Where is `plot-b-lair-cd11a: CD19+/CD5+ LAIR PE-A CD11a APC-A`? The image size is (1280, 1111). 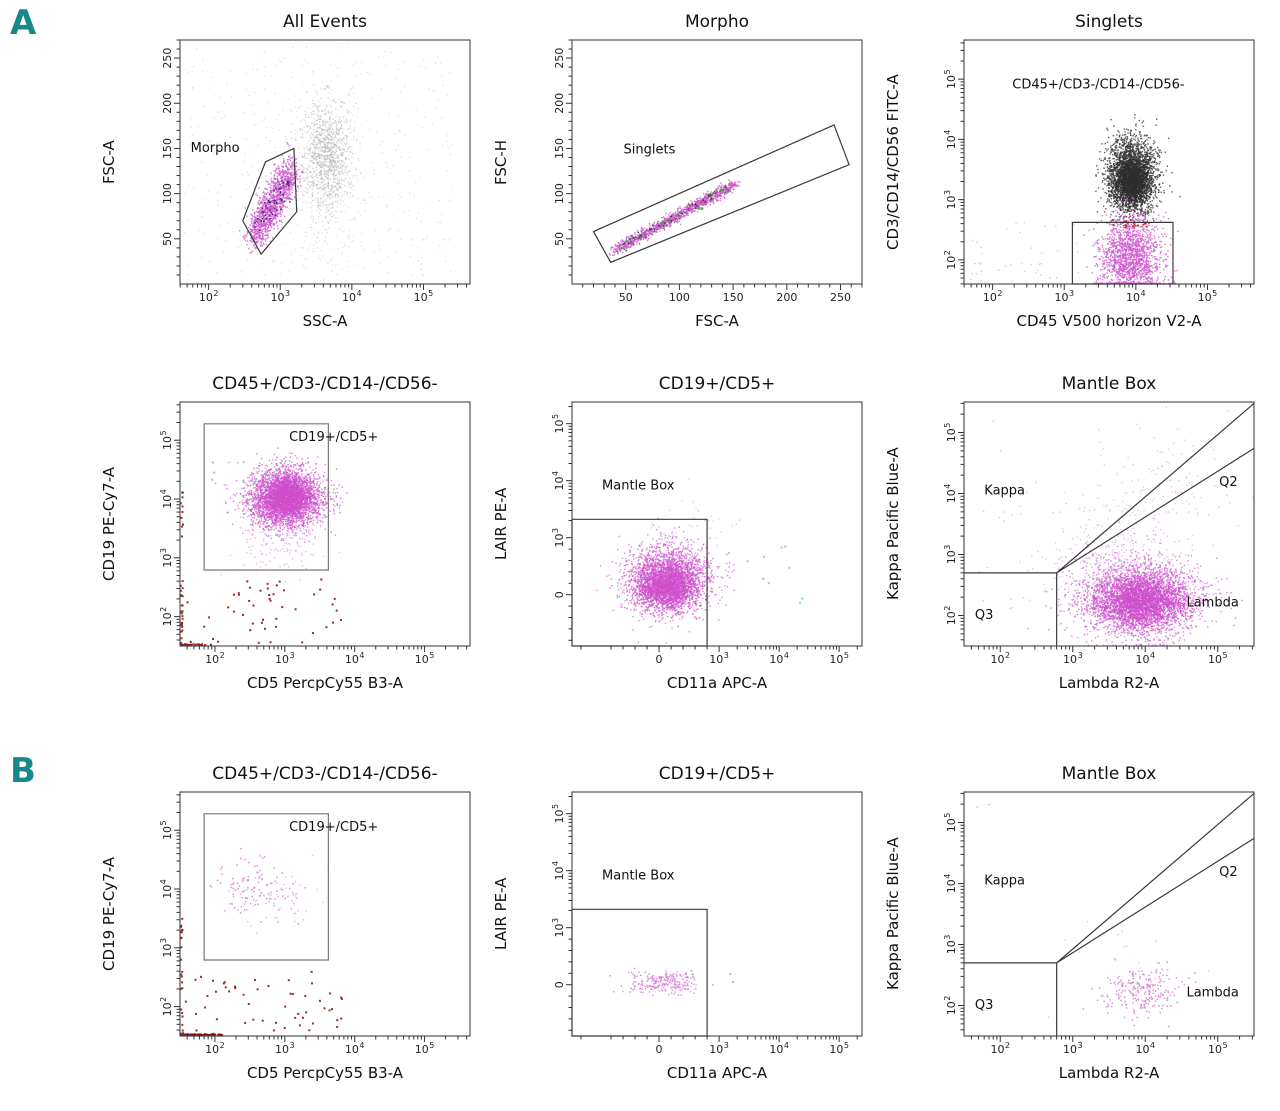
plot-b-lair-cd11a: CD19+/CD5+ LAIR PE-A CD11a APC-A is located at coordinates (680, 922).